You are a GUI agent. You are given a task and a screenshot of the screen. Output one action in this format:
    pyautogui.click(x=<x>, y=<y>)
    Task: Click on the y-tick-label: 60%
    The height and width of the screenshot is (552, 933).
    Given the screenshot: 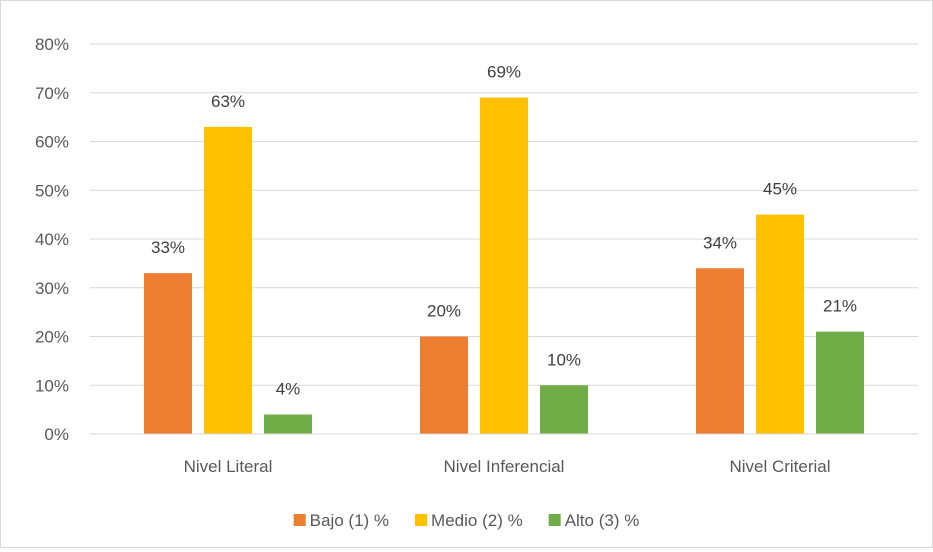 What is the action you would take?
    pyautogui.click(x=52, y=142)
    